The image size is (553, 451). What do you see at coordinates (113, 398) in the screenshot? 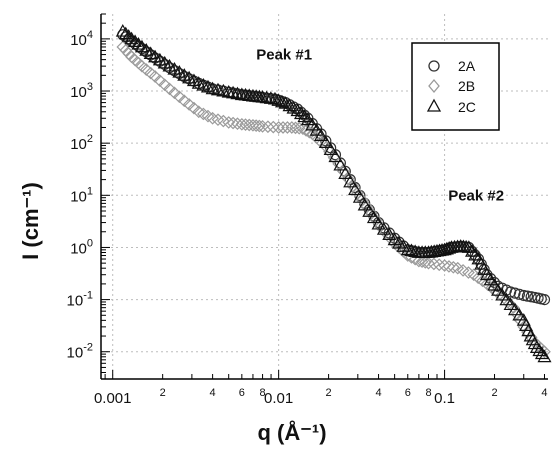
I see `x-tick-label: 0.001` at bounding box center [113, 398].